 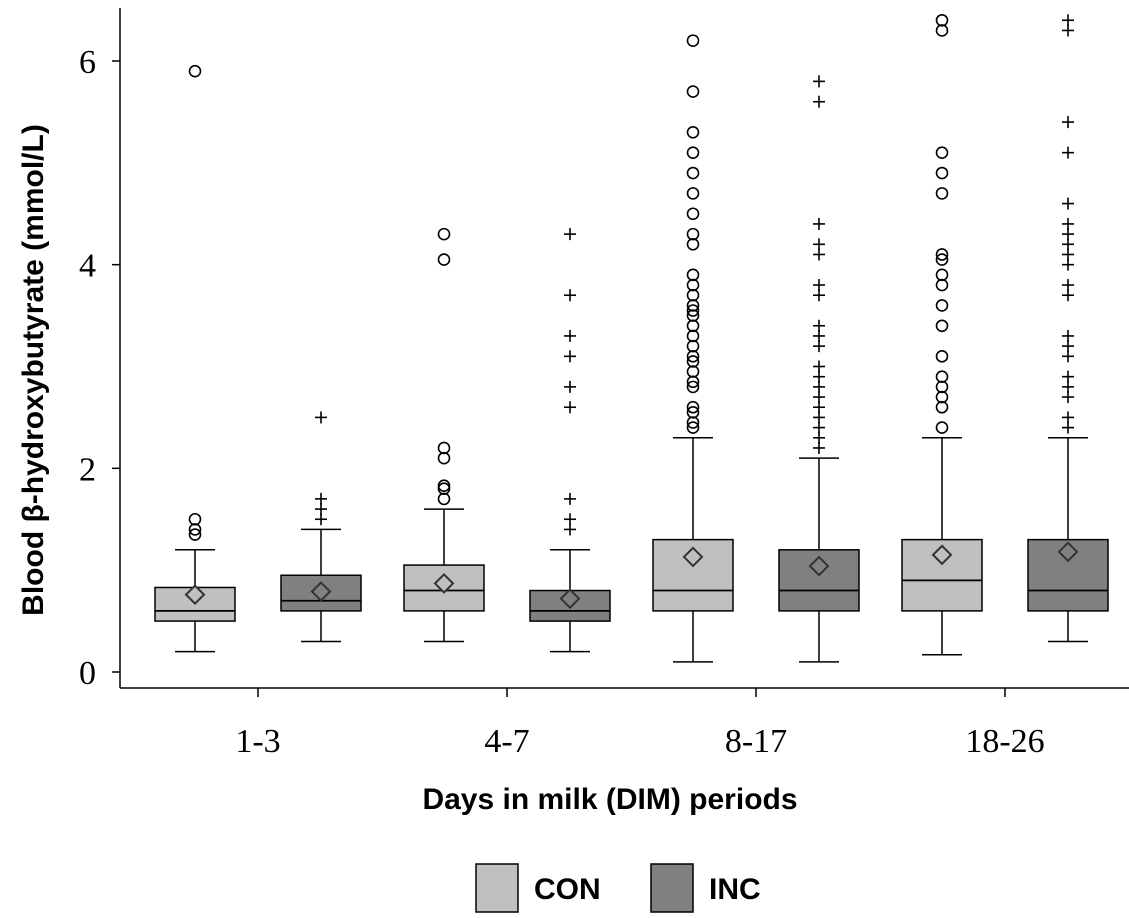 What do you see at coordinates (87, 673) in the screenshot?
I see `y-tick-label: 0` at bounding box center [87, 673].